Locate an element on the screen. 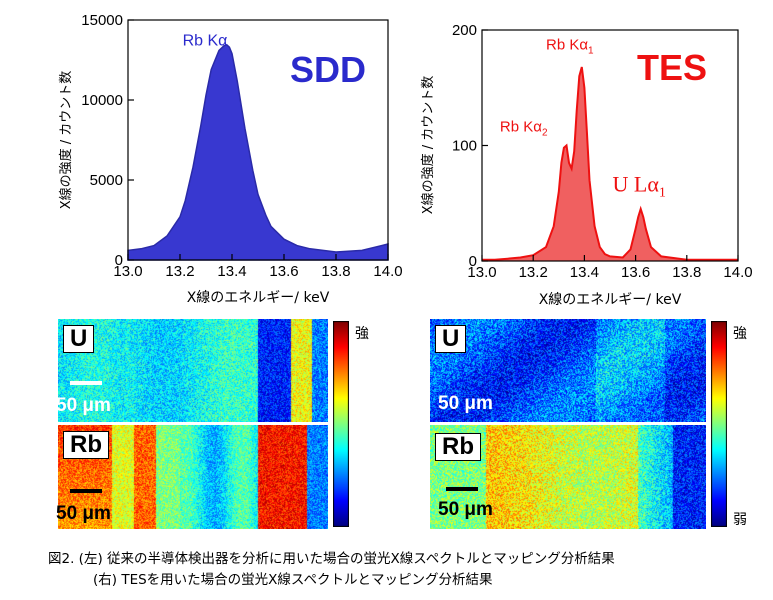 The width and height of the screenshot is (773, 600). tes-colorbar-high-label: 強 is located at coordinates (740, 334).